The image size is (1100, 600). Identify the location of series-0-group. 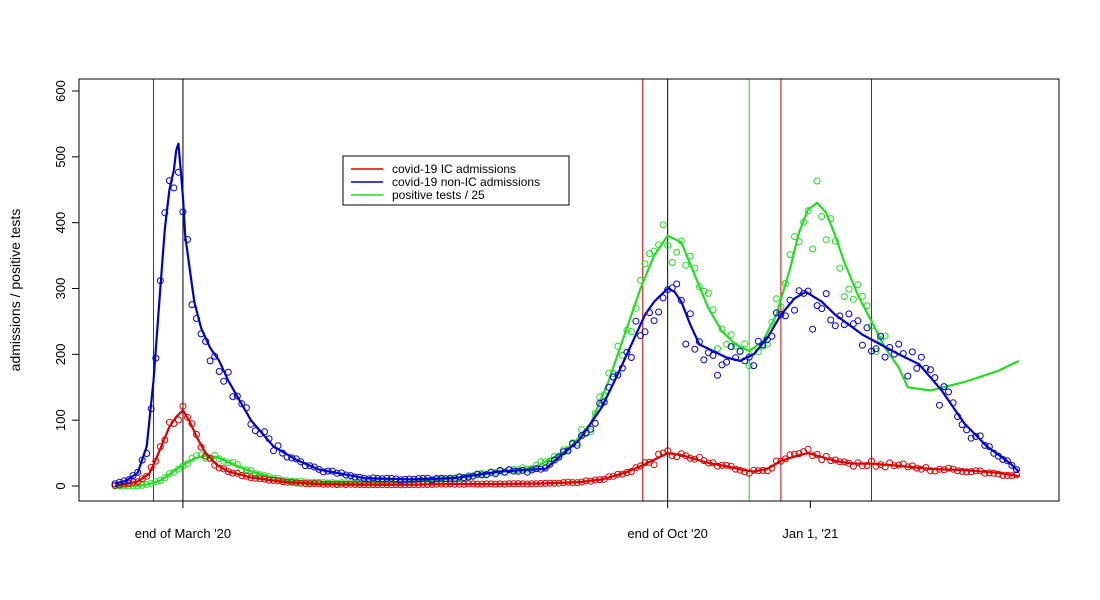
(565, 445).